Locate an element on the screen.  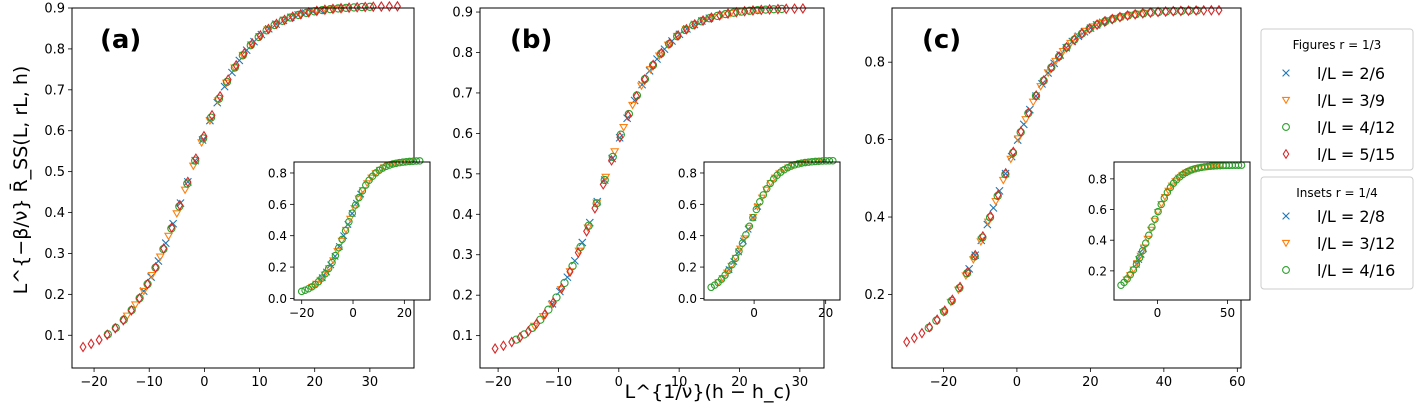
panel-1-inset: −20 0 20 0.0 0.2 0.4 0.6 0.8 is located at coordinates (349, 238).